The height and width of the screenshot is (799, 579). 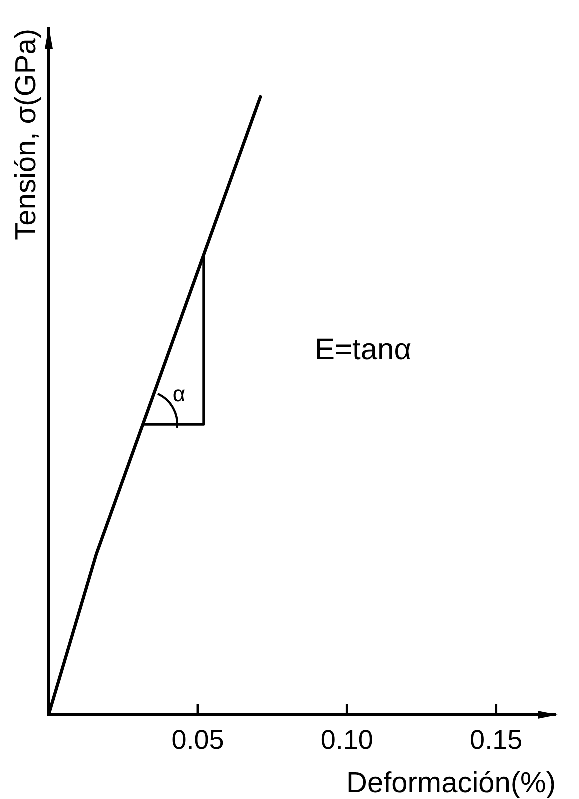 I want to click on x-tick-label: 0.15, so click(x=496, y=739).